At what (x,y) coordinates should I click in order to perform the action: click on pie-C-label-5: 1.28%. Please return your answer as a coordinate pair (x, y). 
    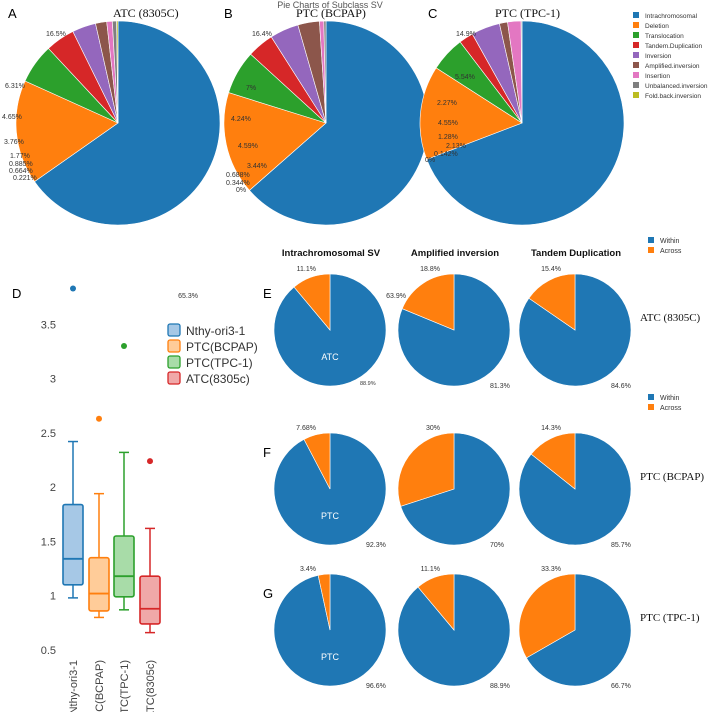
    Looking at the image, I should click on (448, 137).